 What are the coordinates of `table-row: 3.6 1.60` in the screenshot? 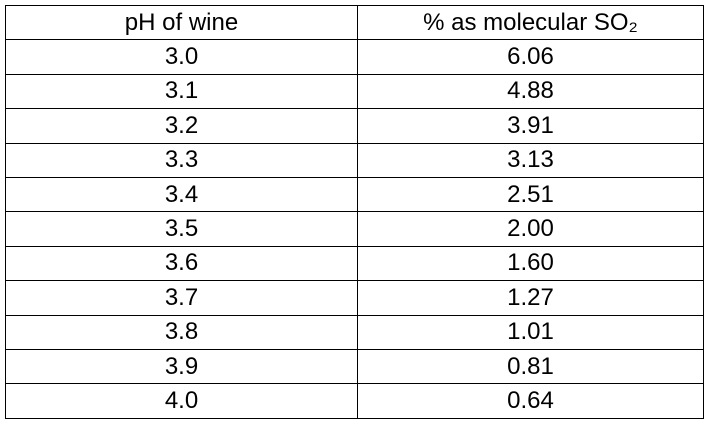 It's located at (354, 263).